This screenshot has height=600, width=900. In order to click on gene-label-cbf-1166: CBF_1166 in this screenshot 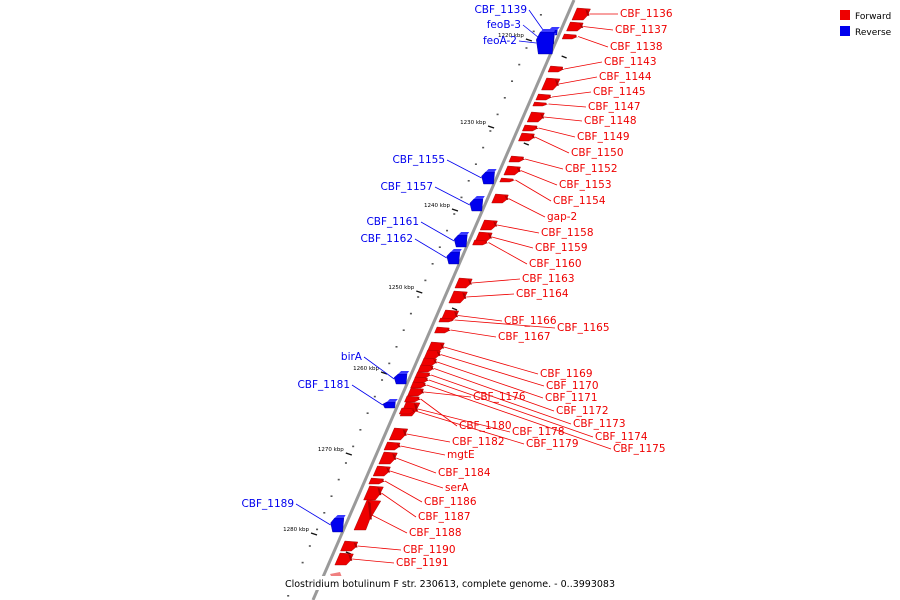, I will do `click(530, 321)`.